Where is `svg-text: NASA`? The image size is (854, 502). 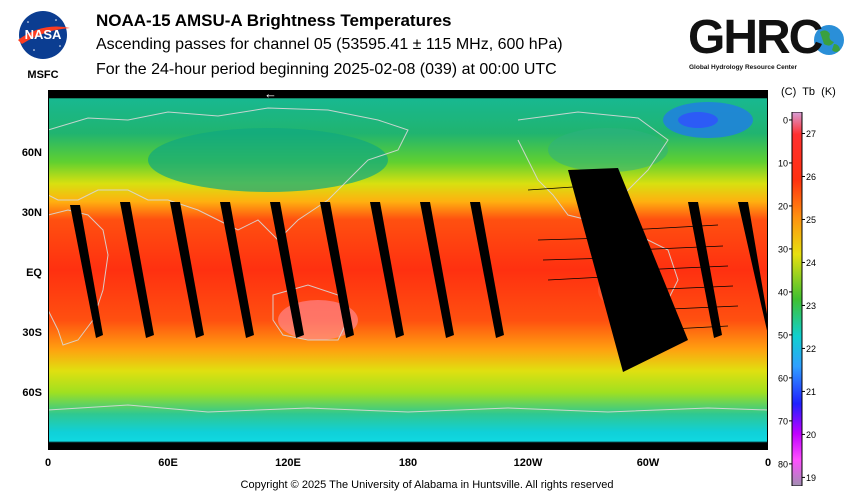
svg-text: NASA is located at coordinates (43, 34).